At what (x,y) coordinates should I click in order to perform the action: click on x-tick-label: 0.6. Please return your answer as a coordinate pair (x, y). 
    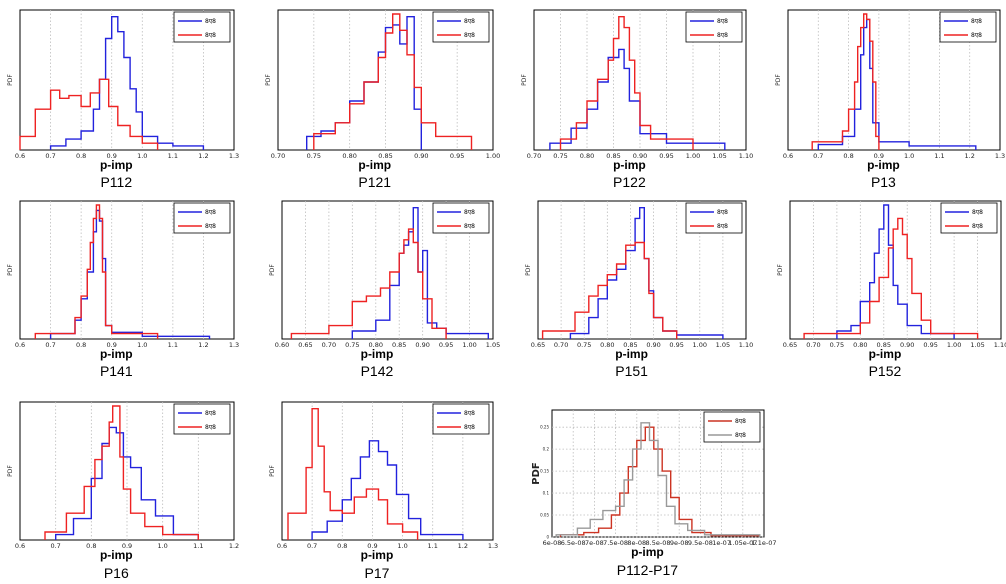
    Looking at the image, I should click on (788, 156).